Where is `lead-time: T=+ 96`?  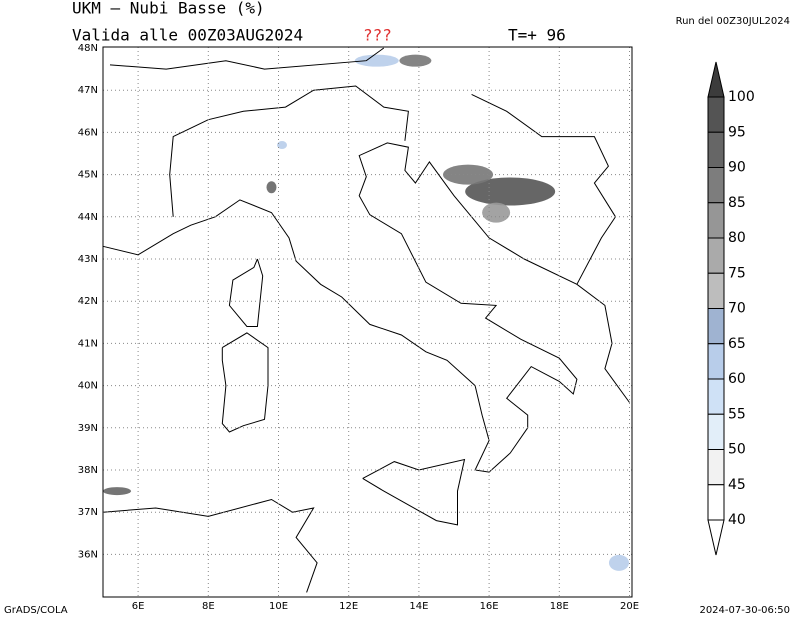
lead-time: T=+ 96 is located at coordinates (537, 35).